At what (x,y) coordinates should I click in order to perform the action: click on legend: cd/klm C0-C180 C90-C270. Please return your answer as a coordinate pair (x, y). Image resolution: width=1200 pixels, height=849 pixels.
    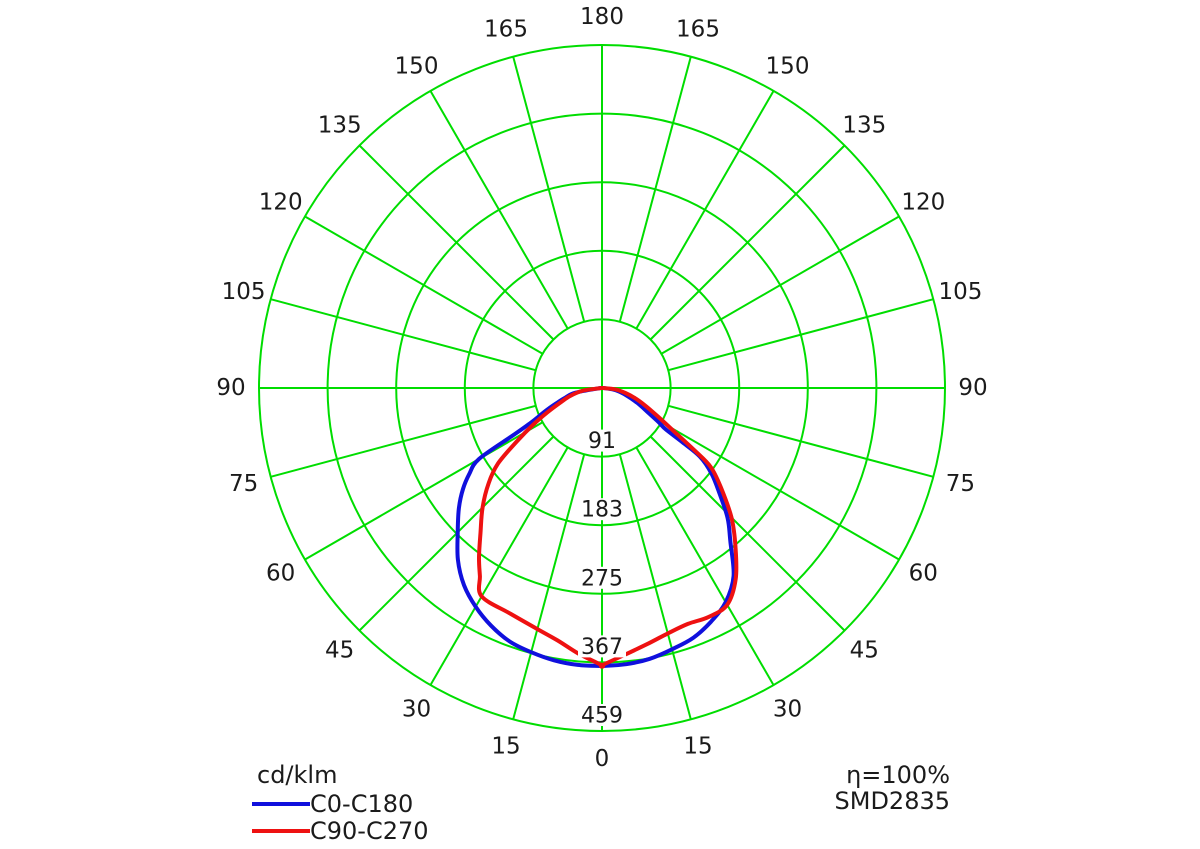
    Looking at the image, I should click on (340, 803).